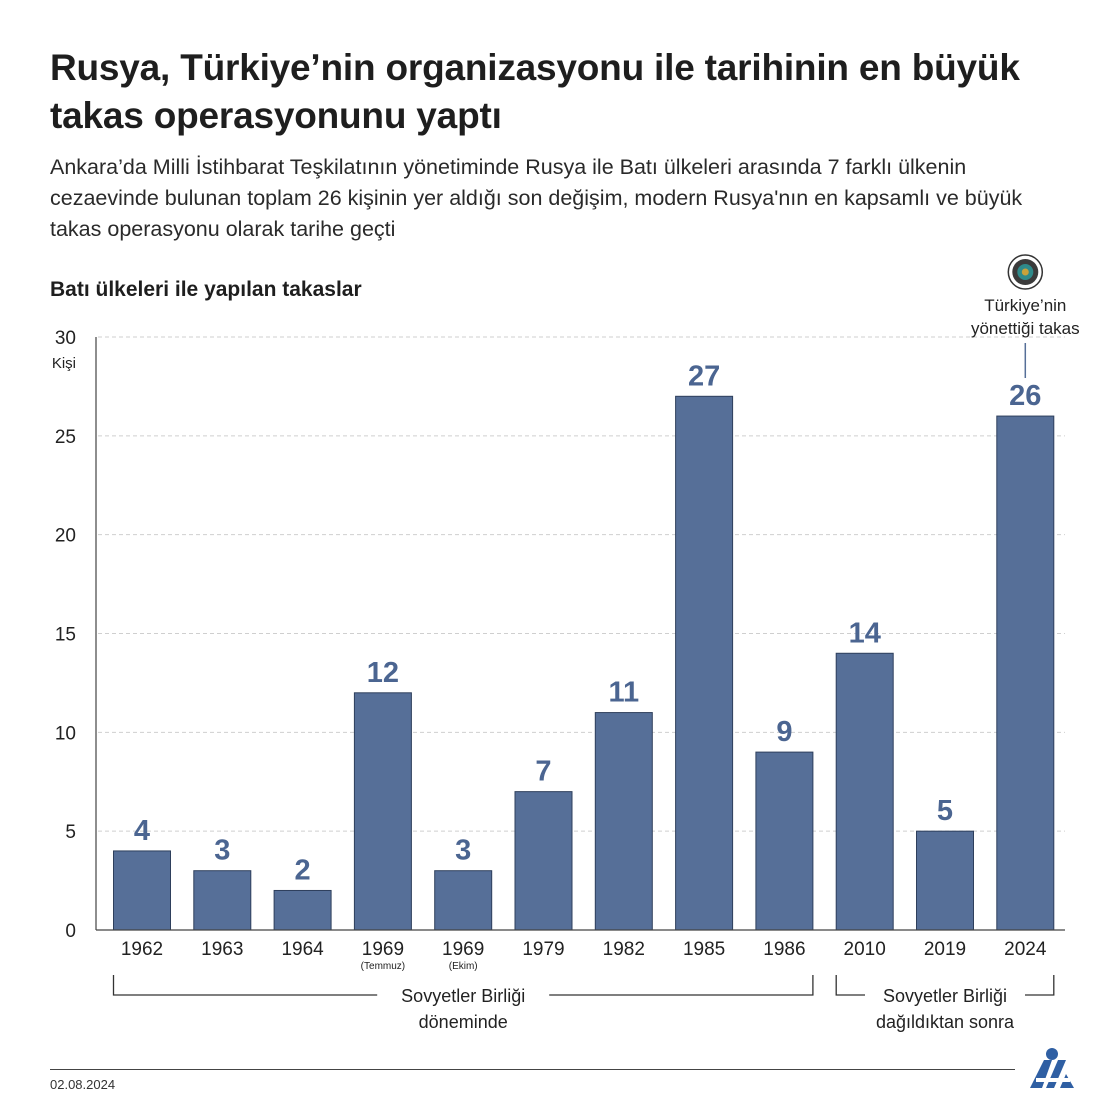 The width and height of the screenshot is (1120, 1120). Describe the element at coordinates (70, 931) in the screenshot. I see `y-tick-label: 0` at that location.